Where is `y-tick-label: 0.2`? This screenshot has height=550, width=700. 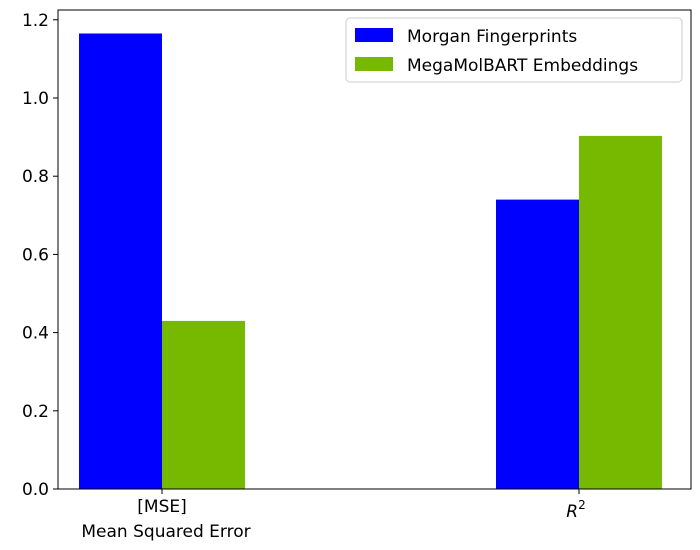 y-tick-label: 0.2 is located at coordinates (35, 412).